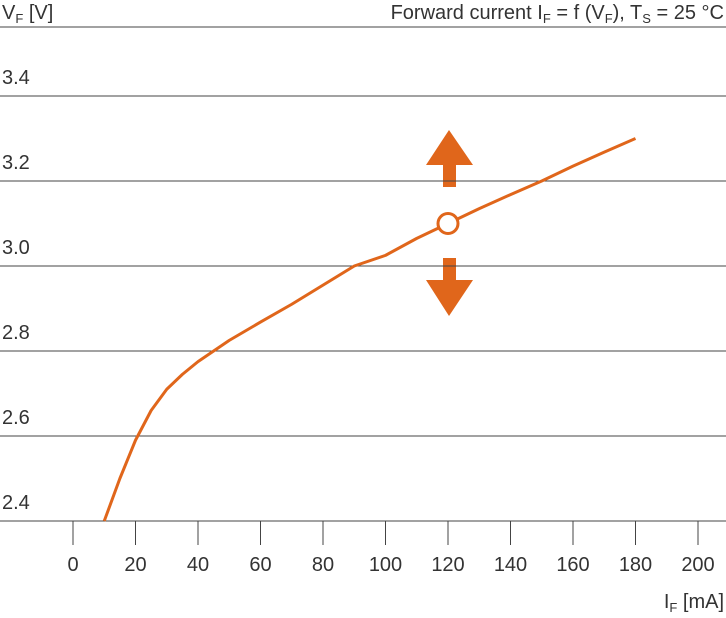  I want to click on text-part: ), T, so click(628, 13).